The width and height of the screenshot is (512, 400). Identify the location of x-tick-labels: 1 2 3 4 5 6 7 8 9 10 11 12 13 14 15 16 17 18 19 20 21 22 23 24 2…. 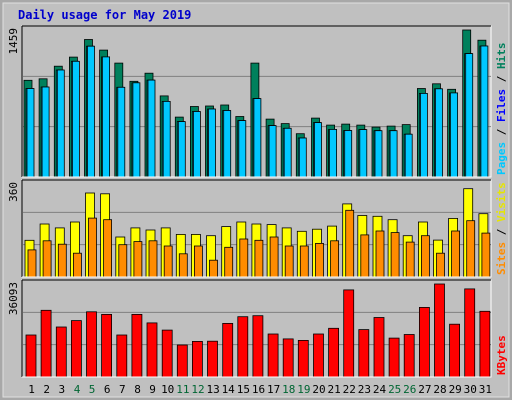
(260, 389).